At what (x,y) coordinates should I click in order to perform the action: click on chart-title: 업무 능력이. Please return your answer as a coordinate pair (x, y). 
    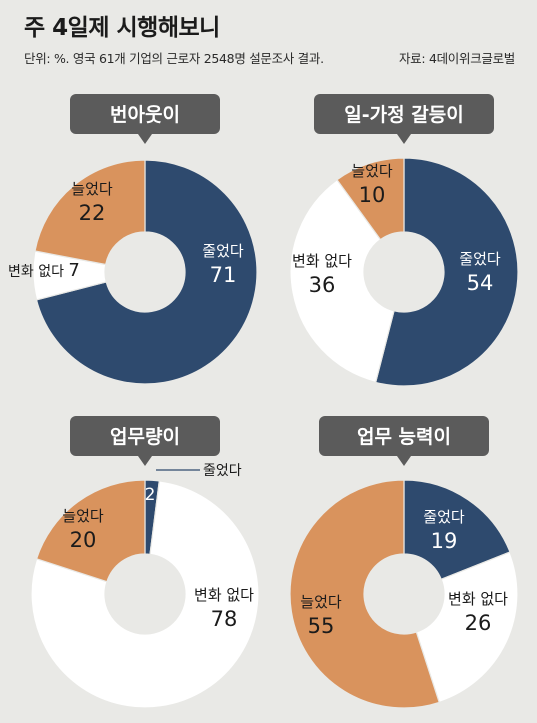
    Looking at the image, I should click on (404, 437).